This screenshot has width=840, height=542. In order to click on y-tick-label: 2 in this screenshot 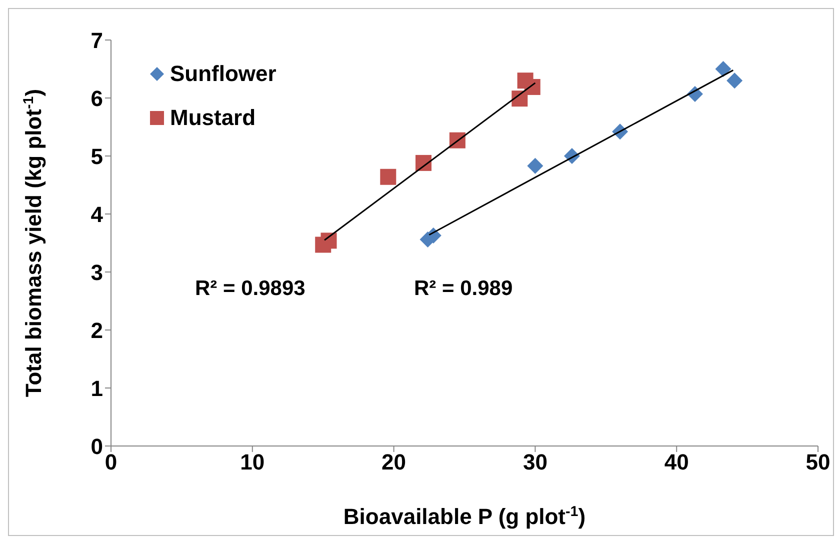, I will do `click(96, 330)`.